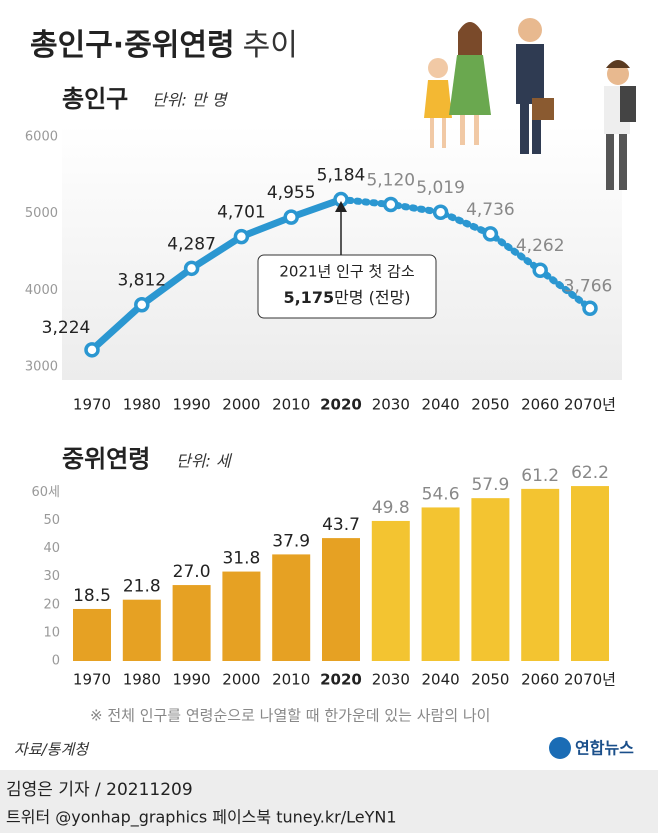  I want to click on data-label: 49.8, so click(391, 508).